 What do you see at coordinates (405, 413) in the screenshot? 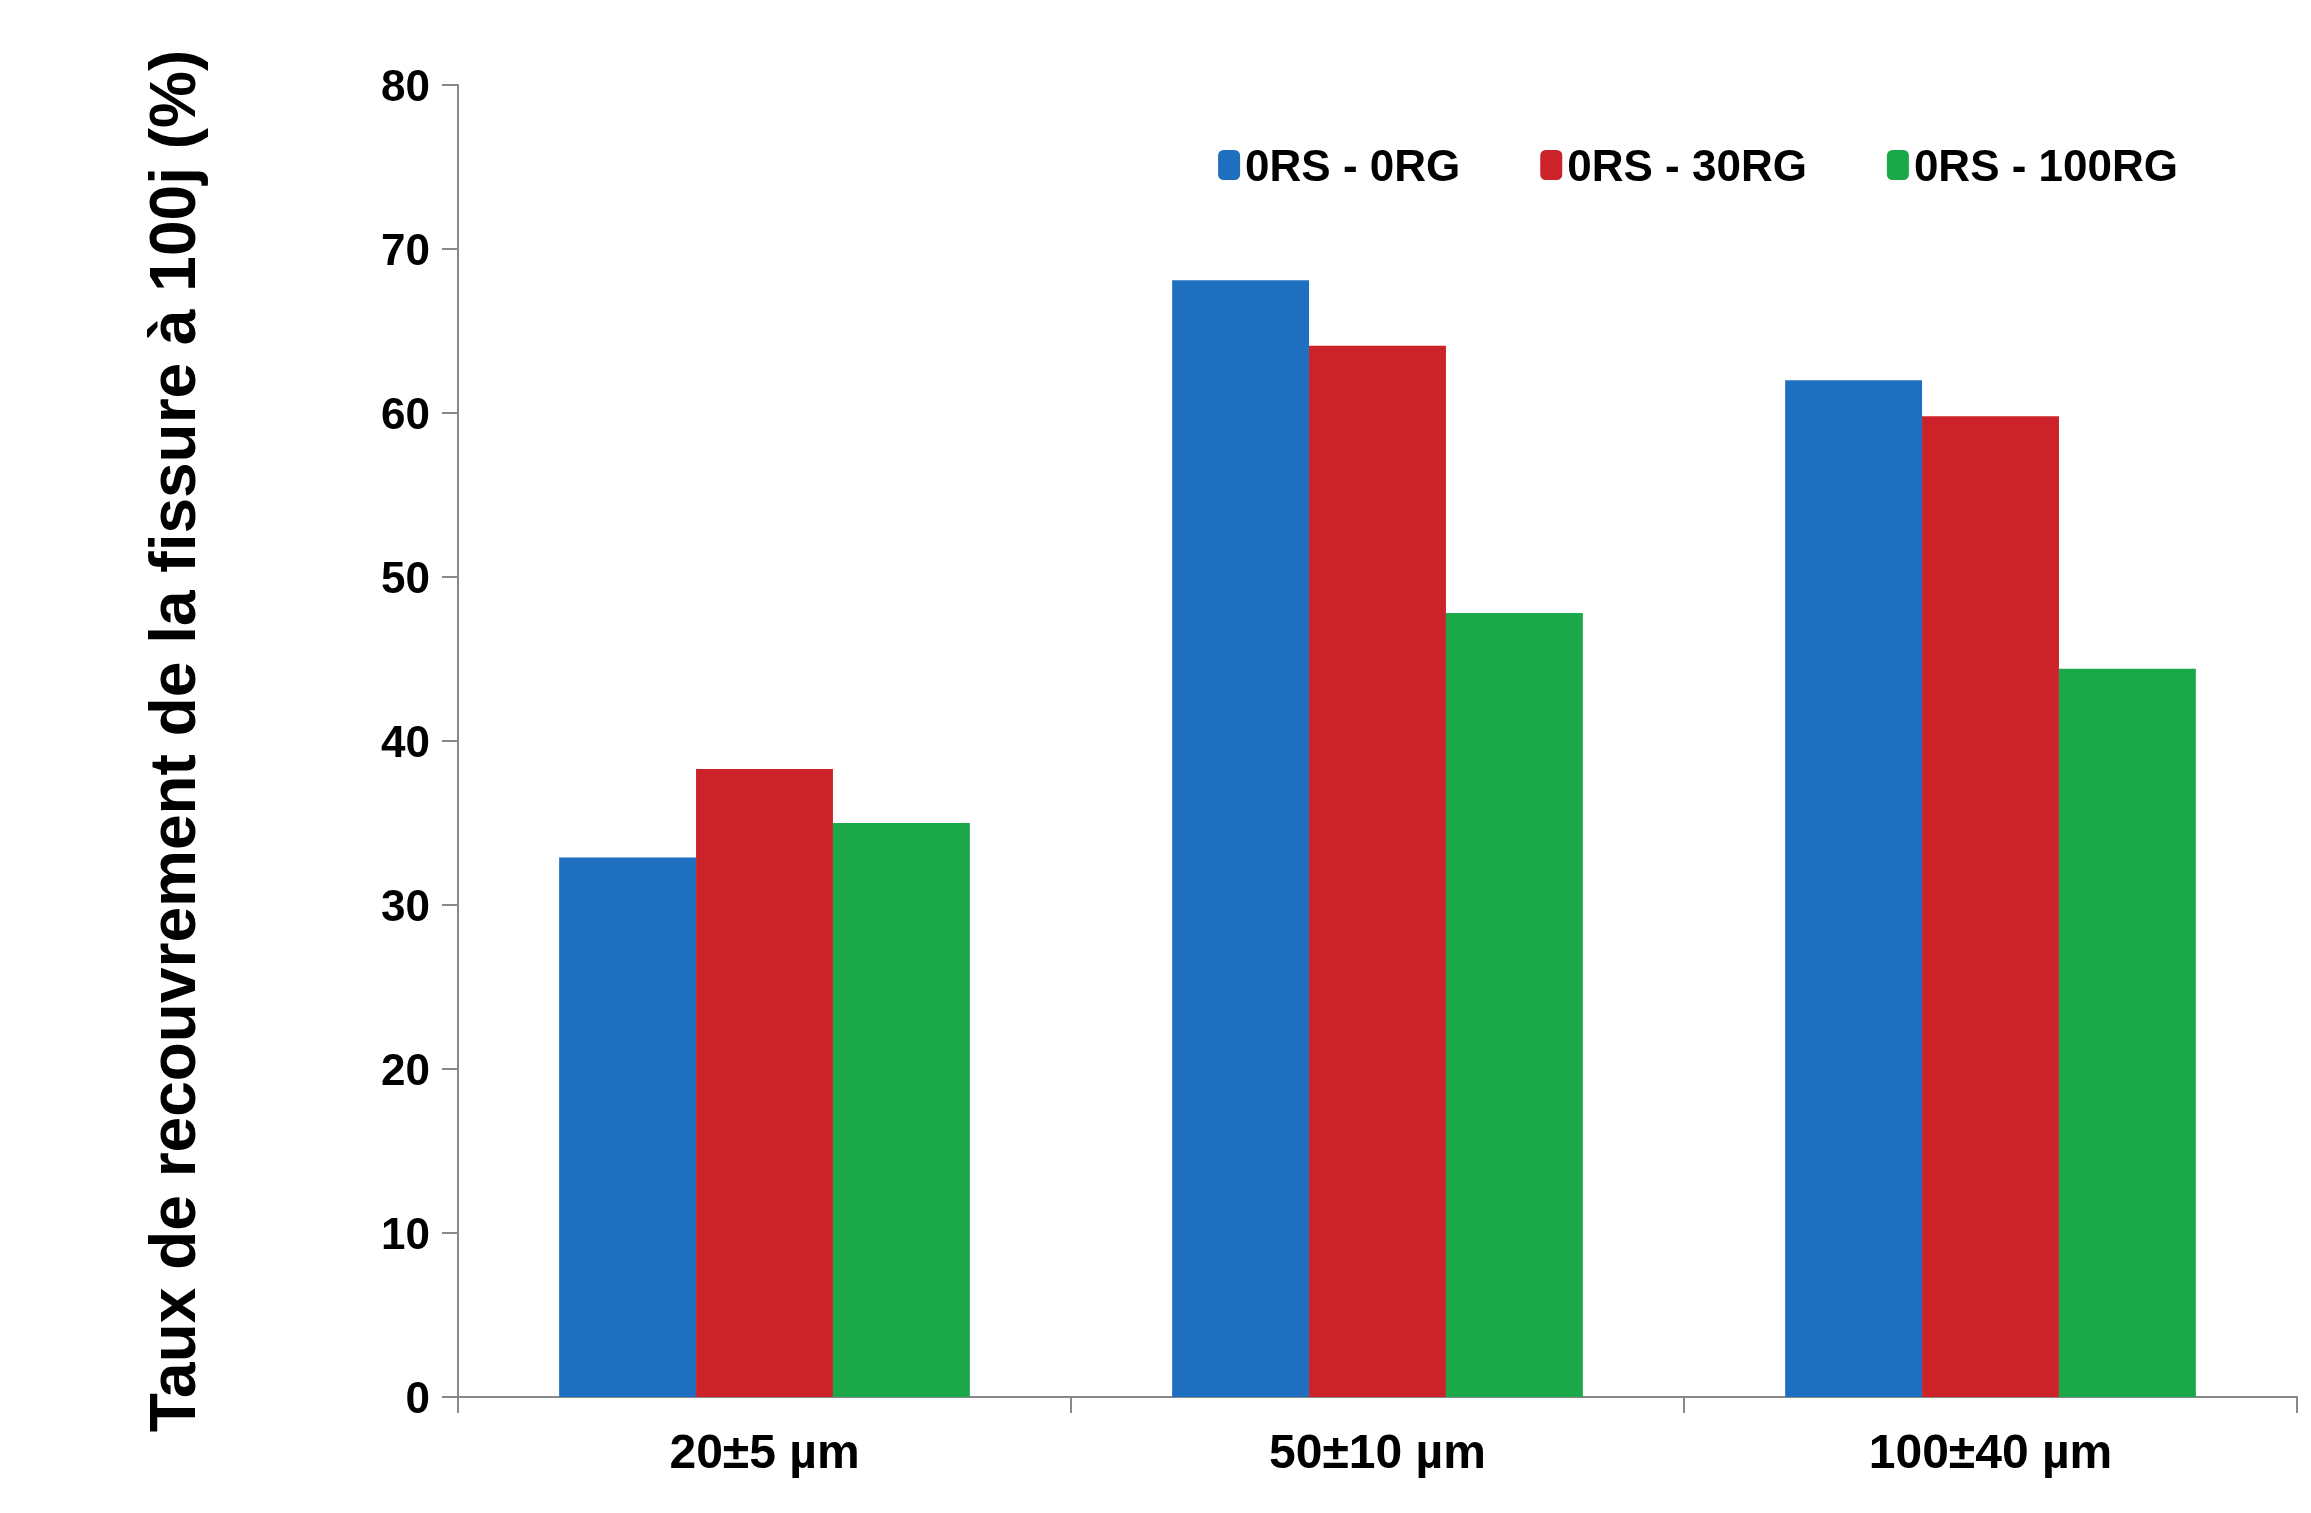
I see `y-tick-label: 60` at bounding box center [405, 413].